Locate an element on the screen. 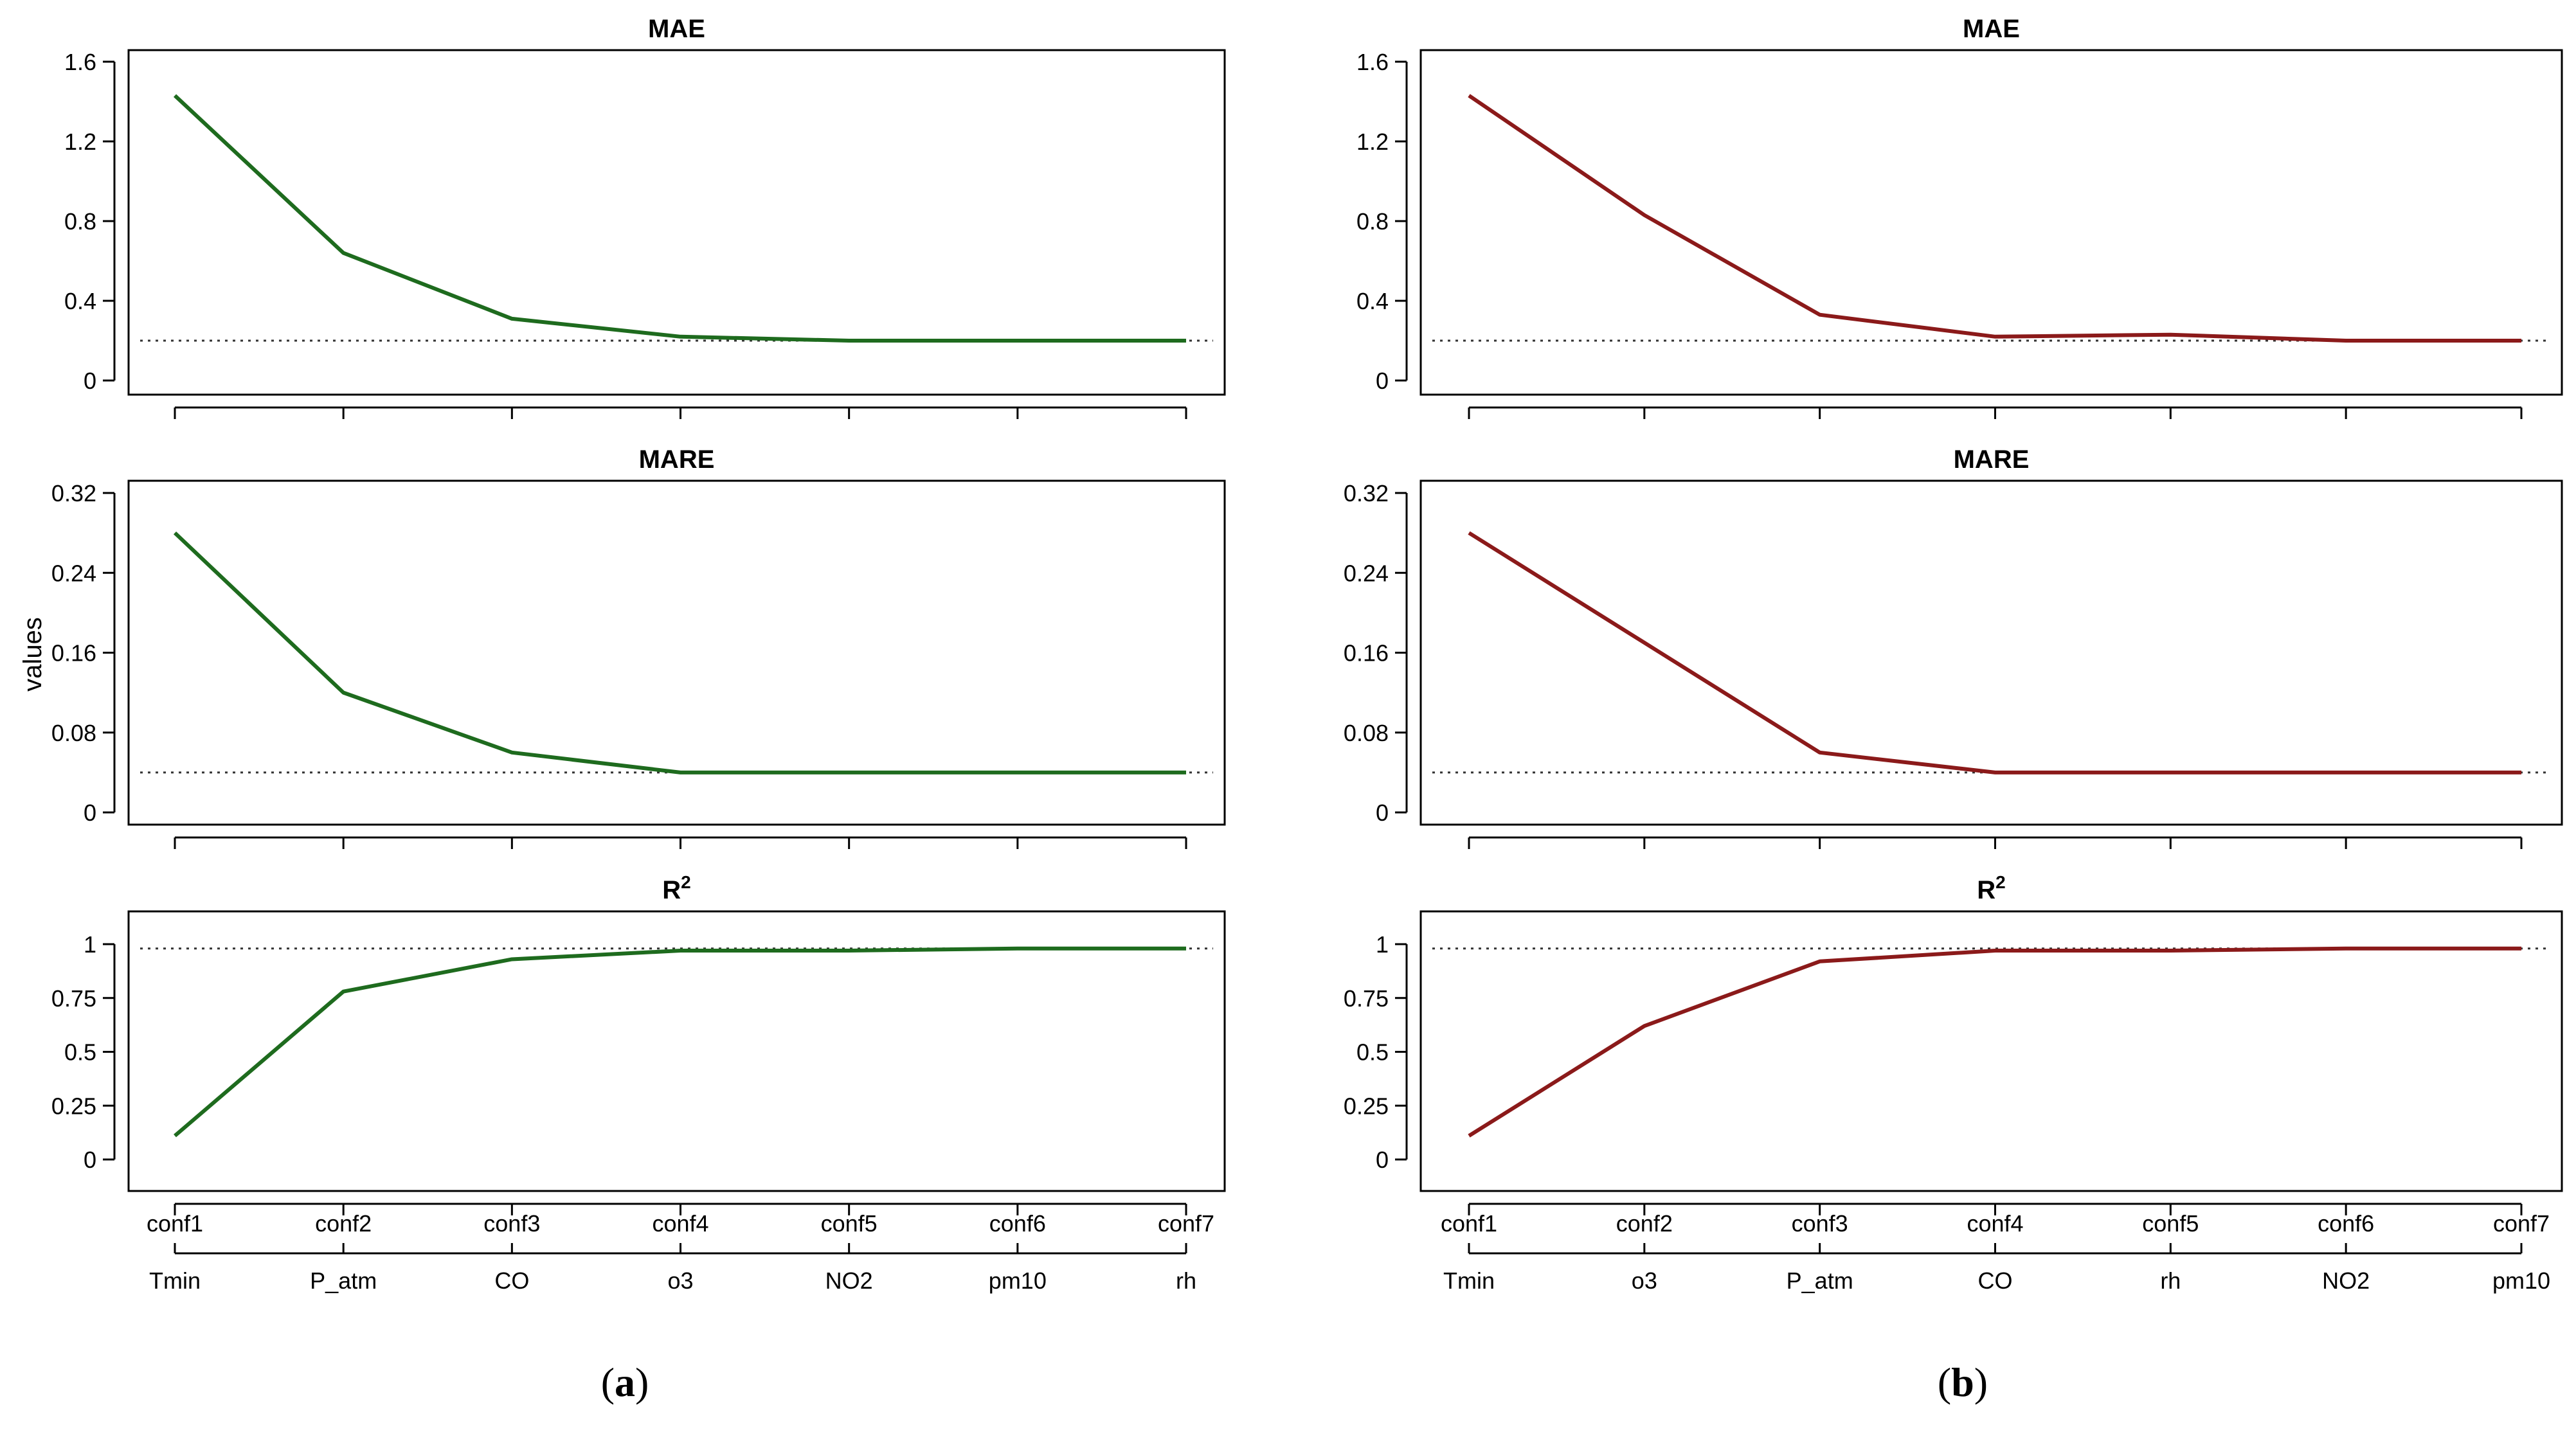 This screenshot has width=2576, height=1432. caption-b: (b) is located at coordinates (1963, 1382).